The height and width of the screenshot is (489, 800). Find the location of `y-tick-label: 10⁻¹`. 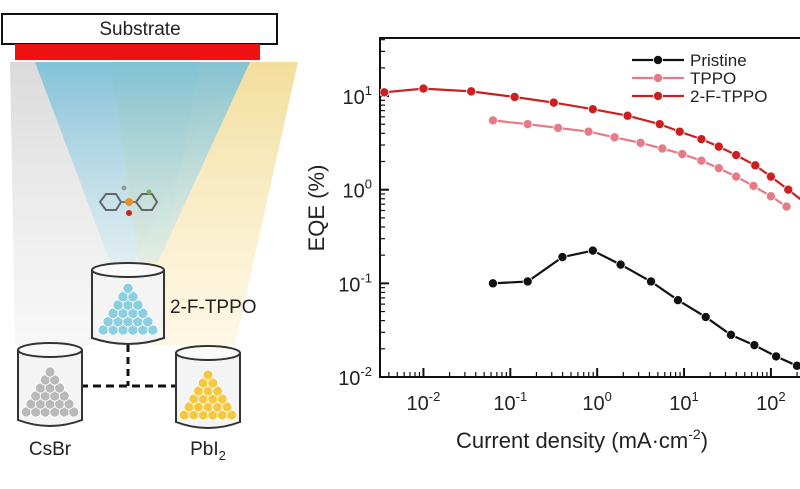

y-tick-label: 10⁻¹ is located at coordinates (355, 283).